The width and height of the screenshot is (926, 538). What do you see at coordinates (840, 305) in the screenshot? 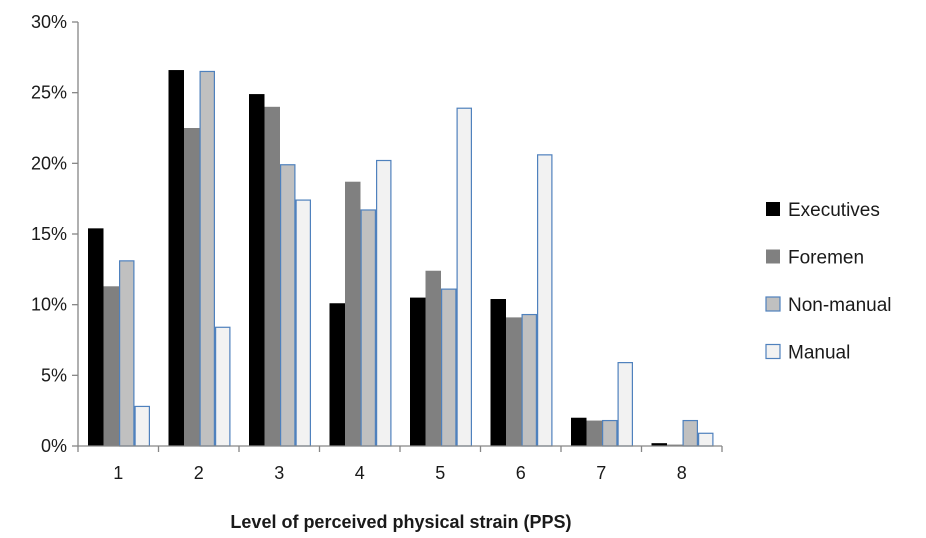
I see `legend-label: Non-manual` at bounding box center [840, 305].